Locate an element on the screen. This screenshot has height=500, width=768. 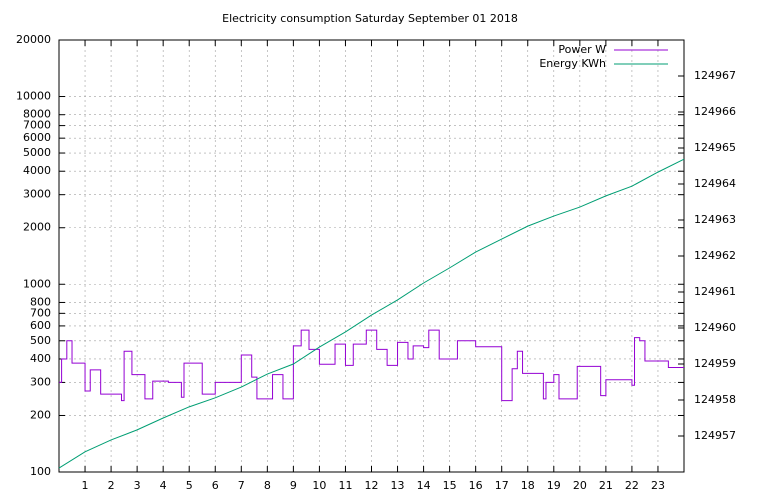
x-tick-label: 17 is located at coordinates (502, 485).